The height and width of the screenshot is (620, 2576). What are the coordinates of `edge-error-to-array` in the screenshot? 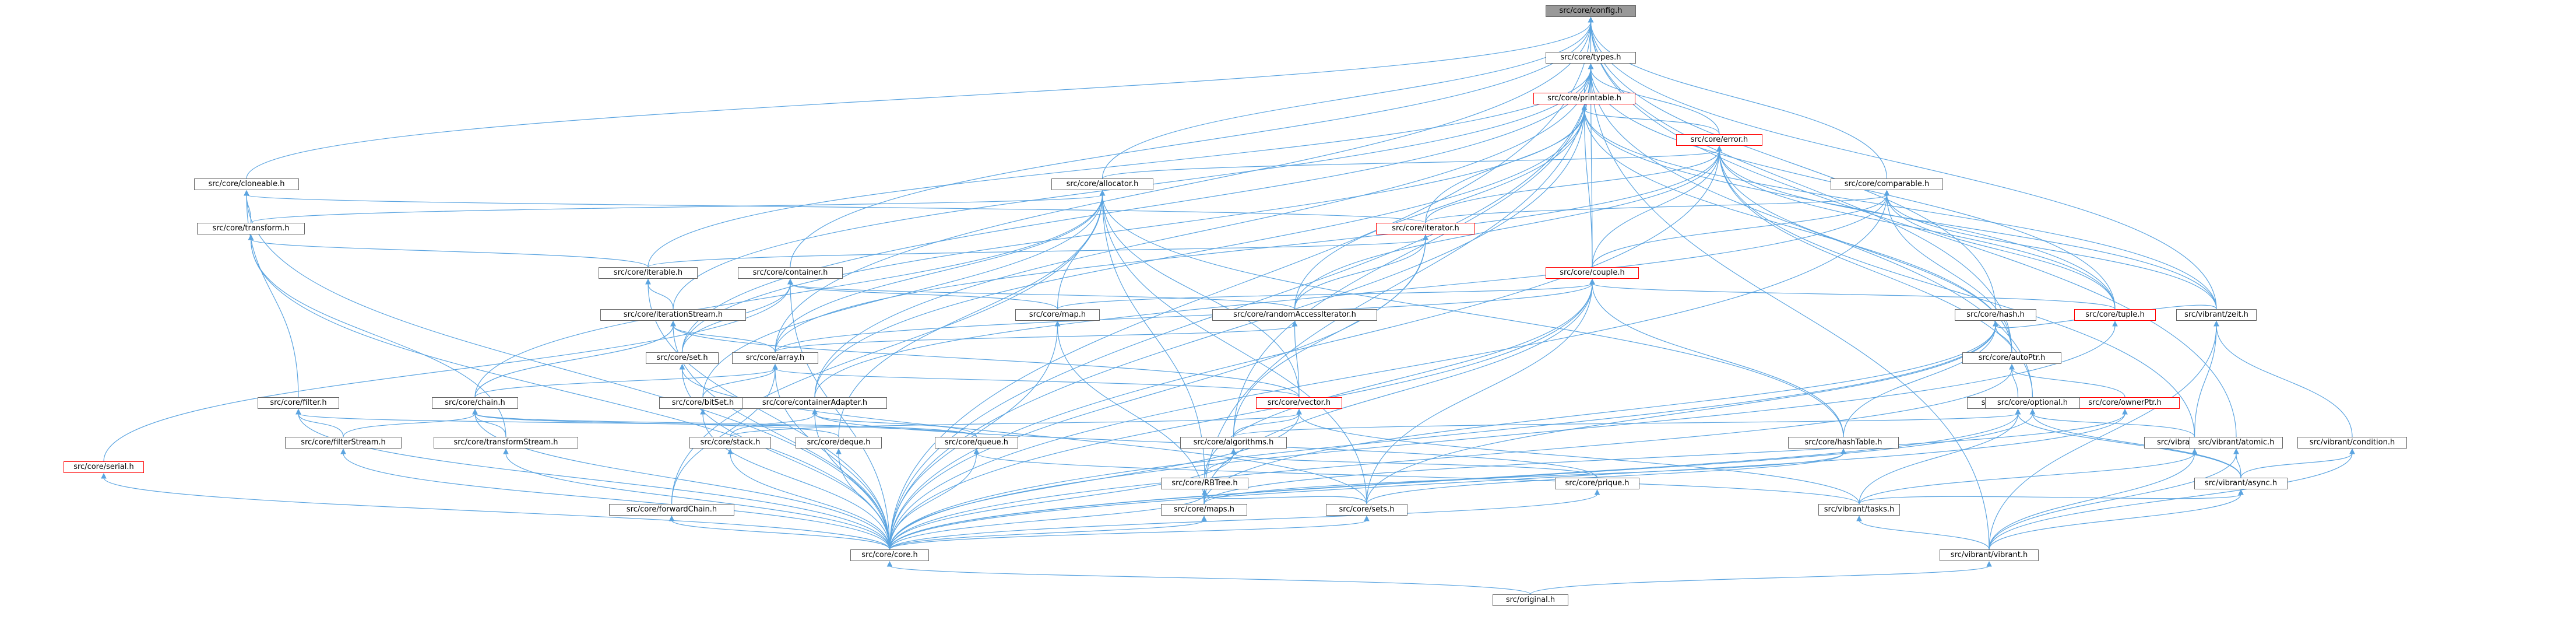 It's located at (1247, 252).